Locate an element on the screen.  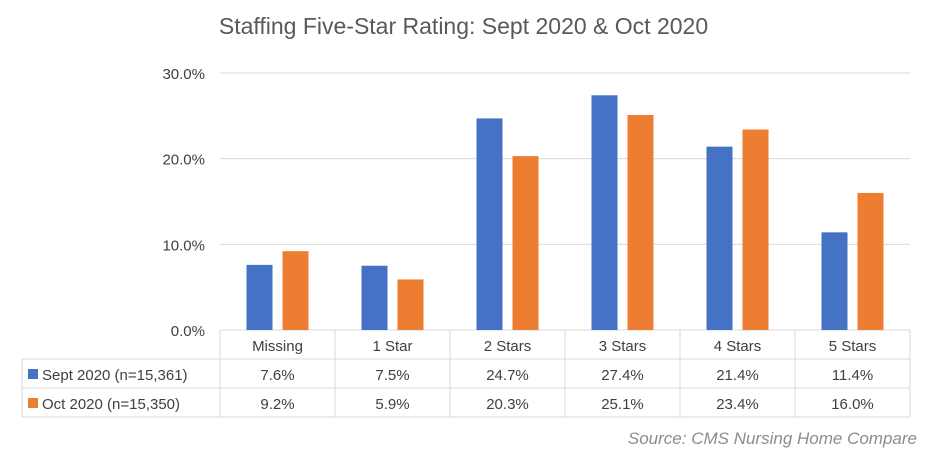
y-tick-label: 0.0% is located at coordinates (188, 331).